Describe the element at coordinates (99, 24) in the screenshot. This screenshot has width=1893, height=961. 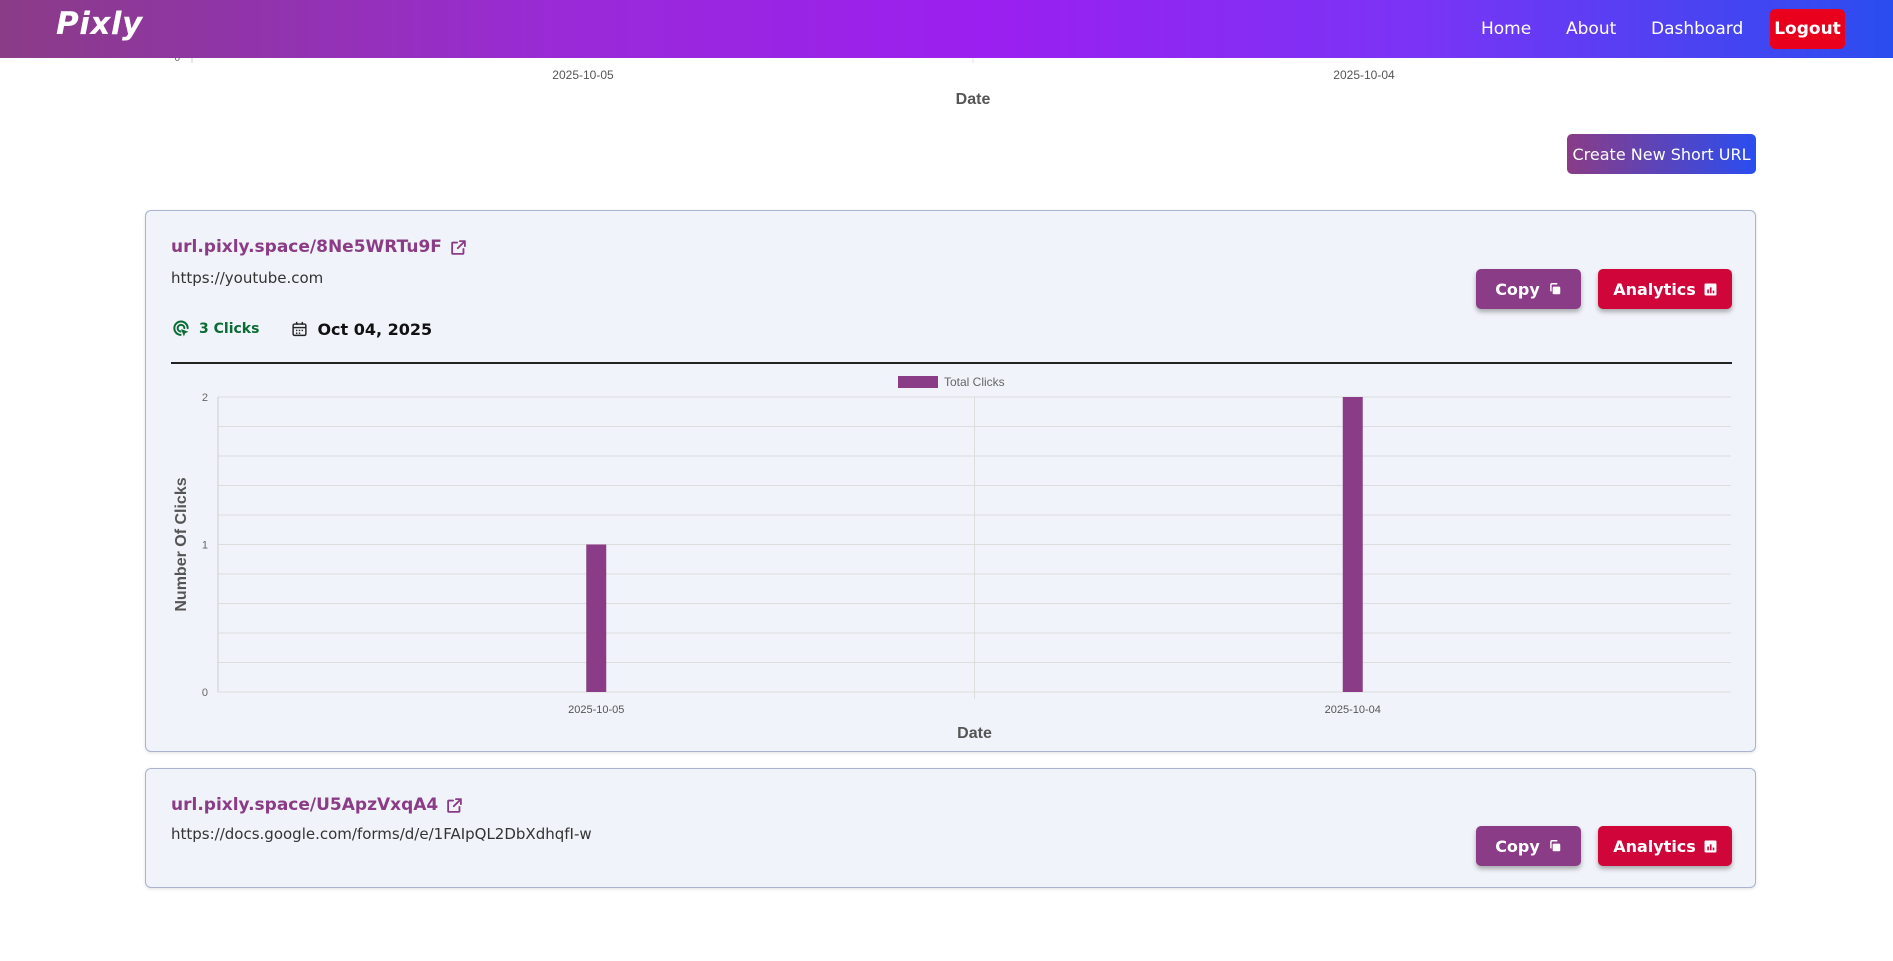
I see `brand-logo: Pixly` at that location.